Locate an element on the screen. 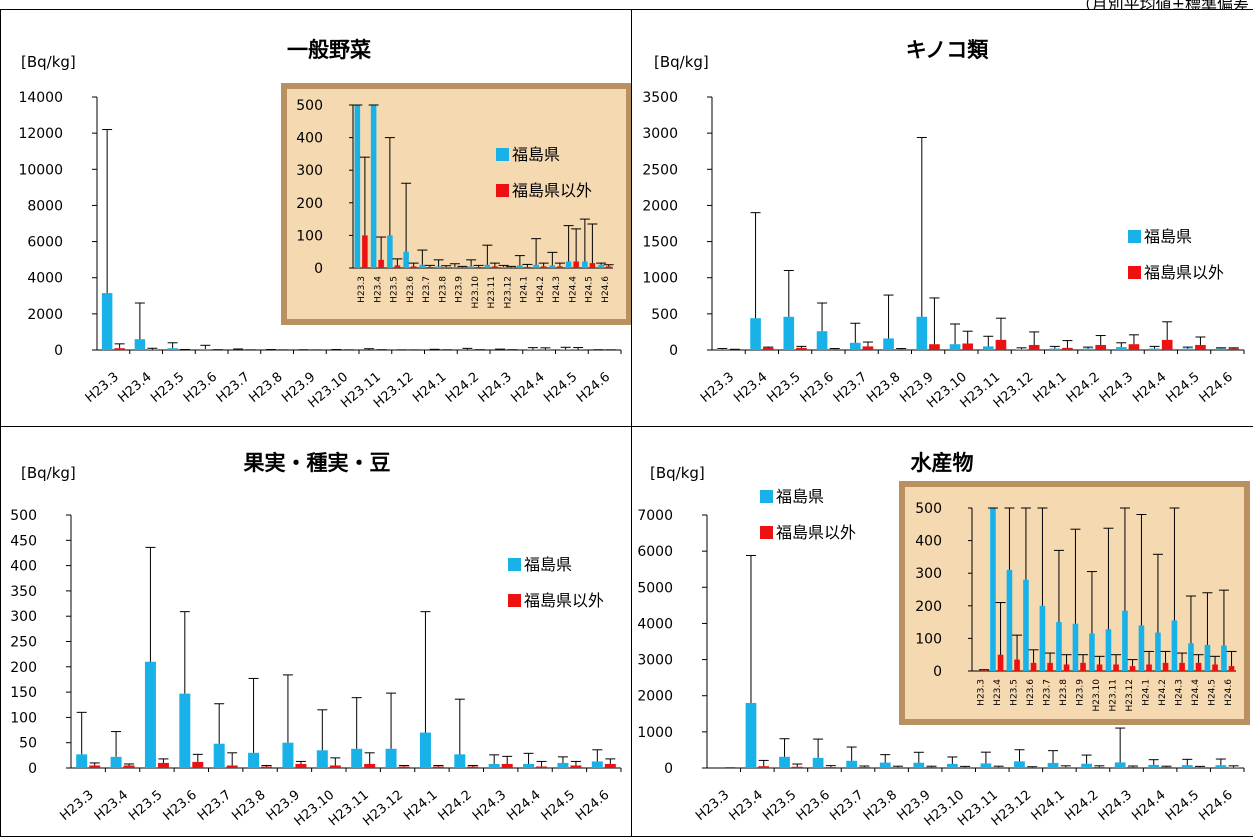 Image resolution: width=1253 pixels, height=838 pixels. inset-x-tick-label: H24.3 is located at coordinates (1179, 692).